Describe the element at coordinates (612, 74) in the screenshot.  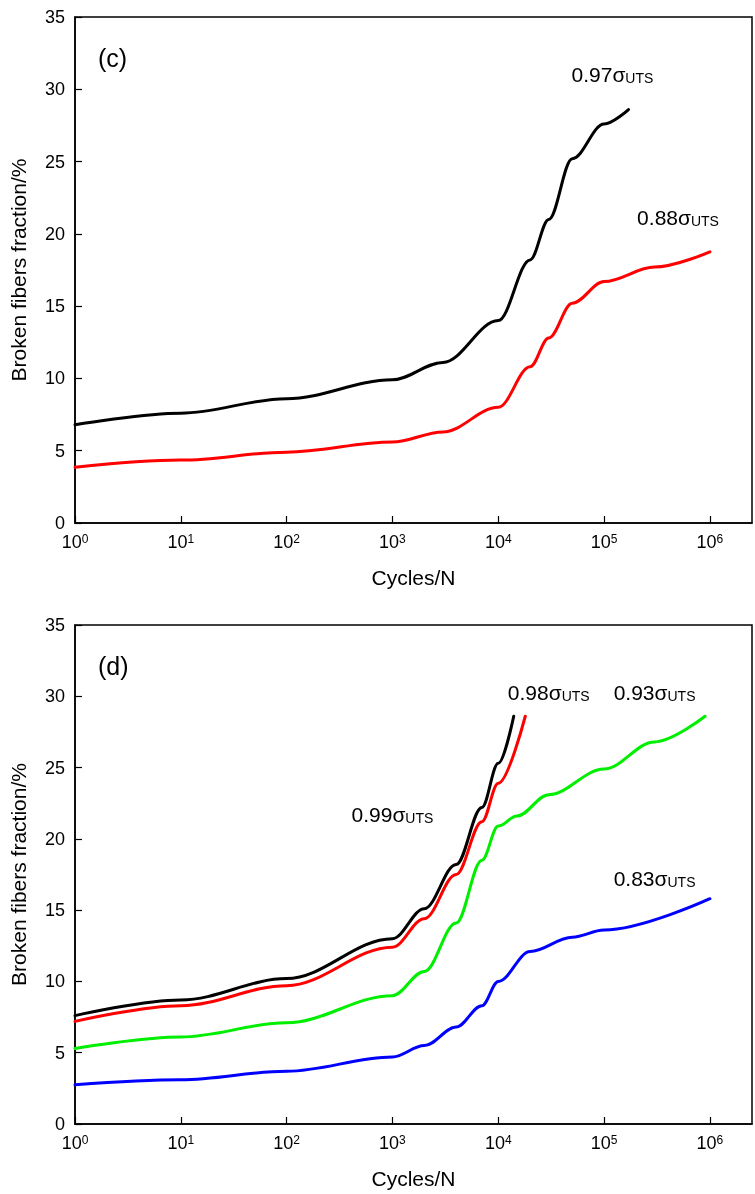
I see `annotation: 0.97σUTS` at that location.